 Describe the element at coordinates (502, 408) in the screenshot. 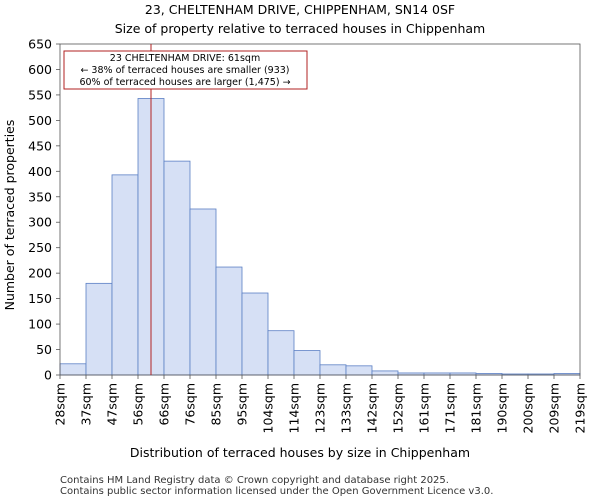

I see `x-tick-label: 190sqm` at that location.